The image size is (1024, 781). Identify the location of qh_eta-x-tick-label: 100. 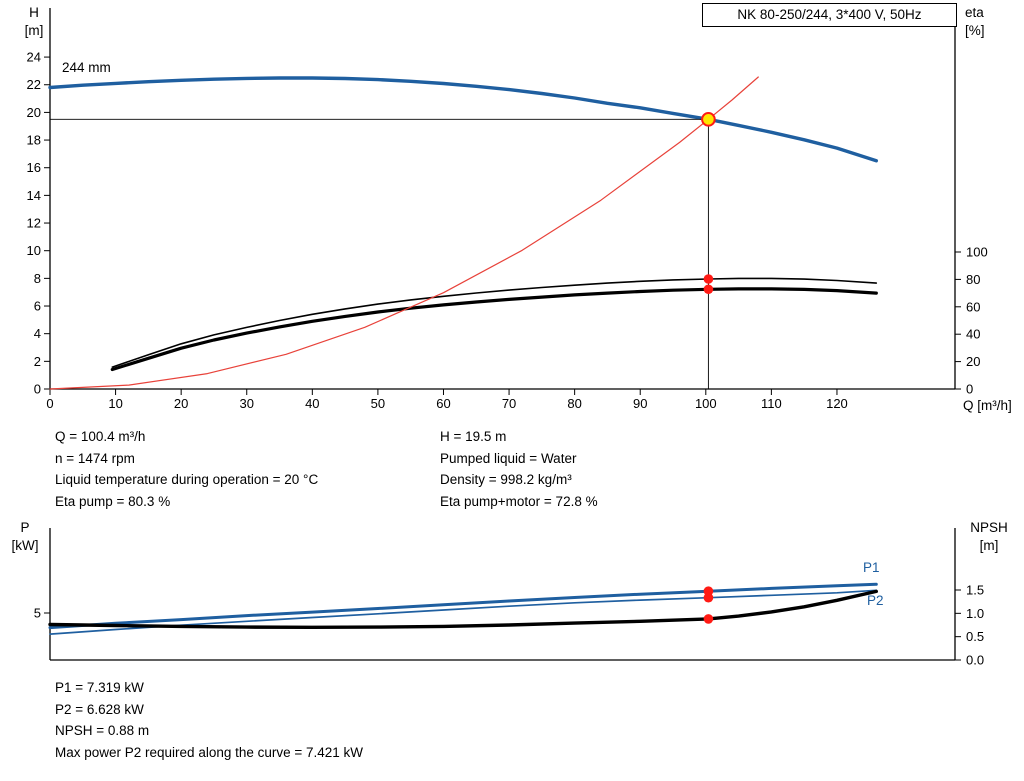
(706, 403).